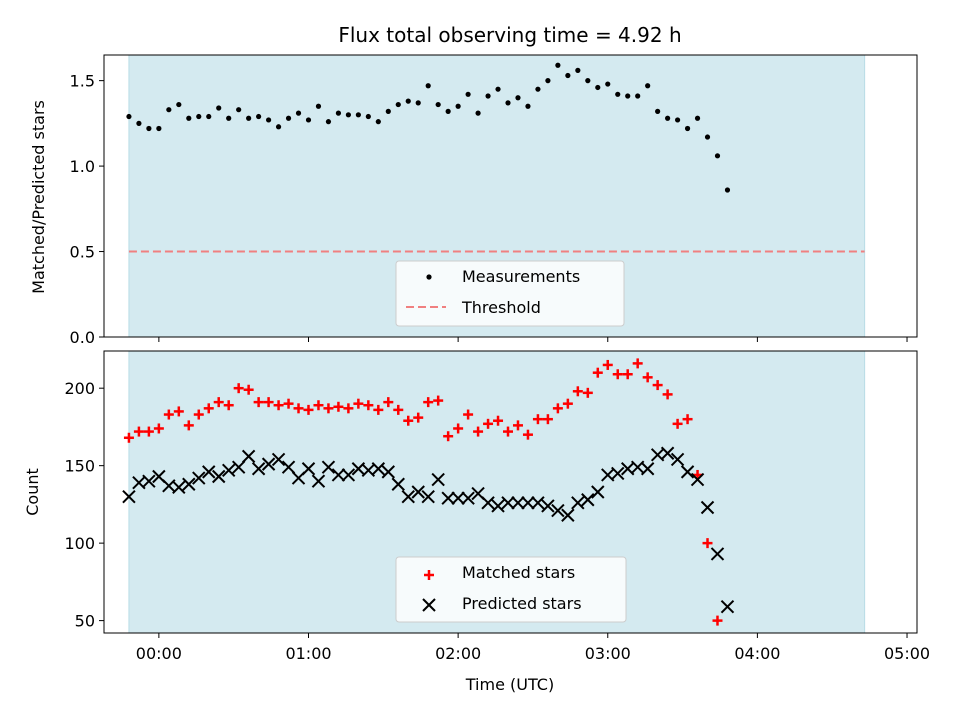 This screenshot has height=720, width=960. What do you see at coordinates (521, 276) in the screenshot?
I see `legend-label-measurements: Measurements` at bounding box center [521, 276].